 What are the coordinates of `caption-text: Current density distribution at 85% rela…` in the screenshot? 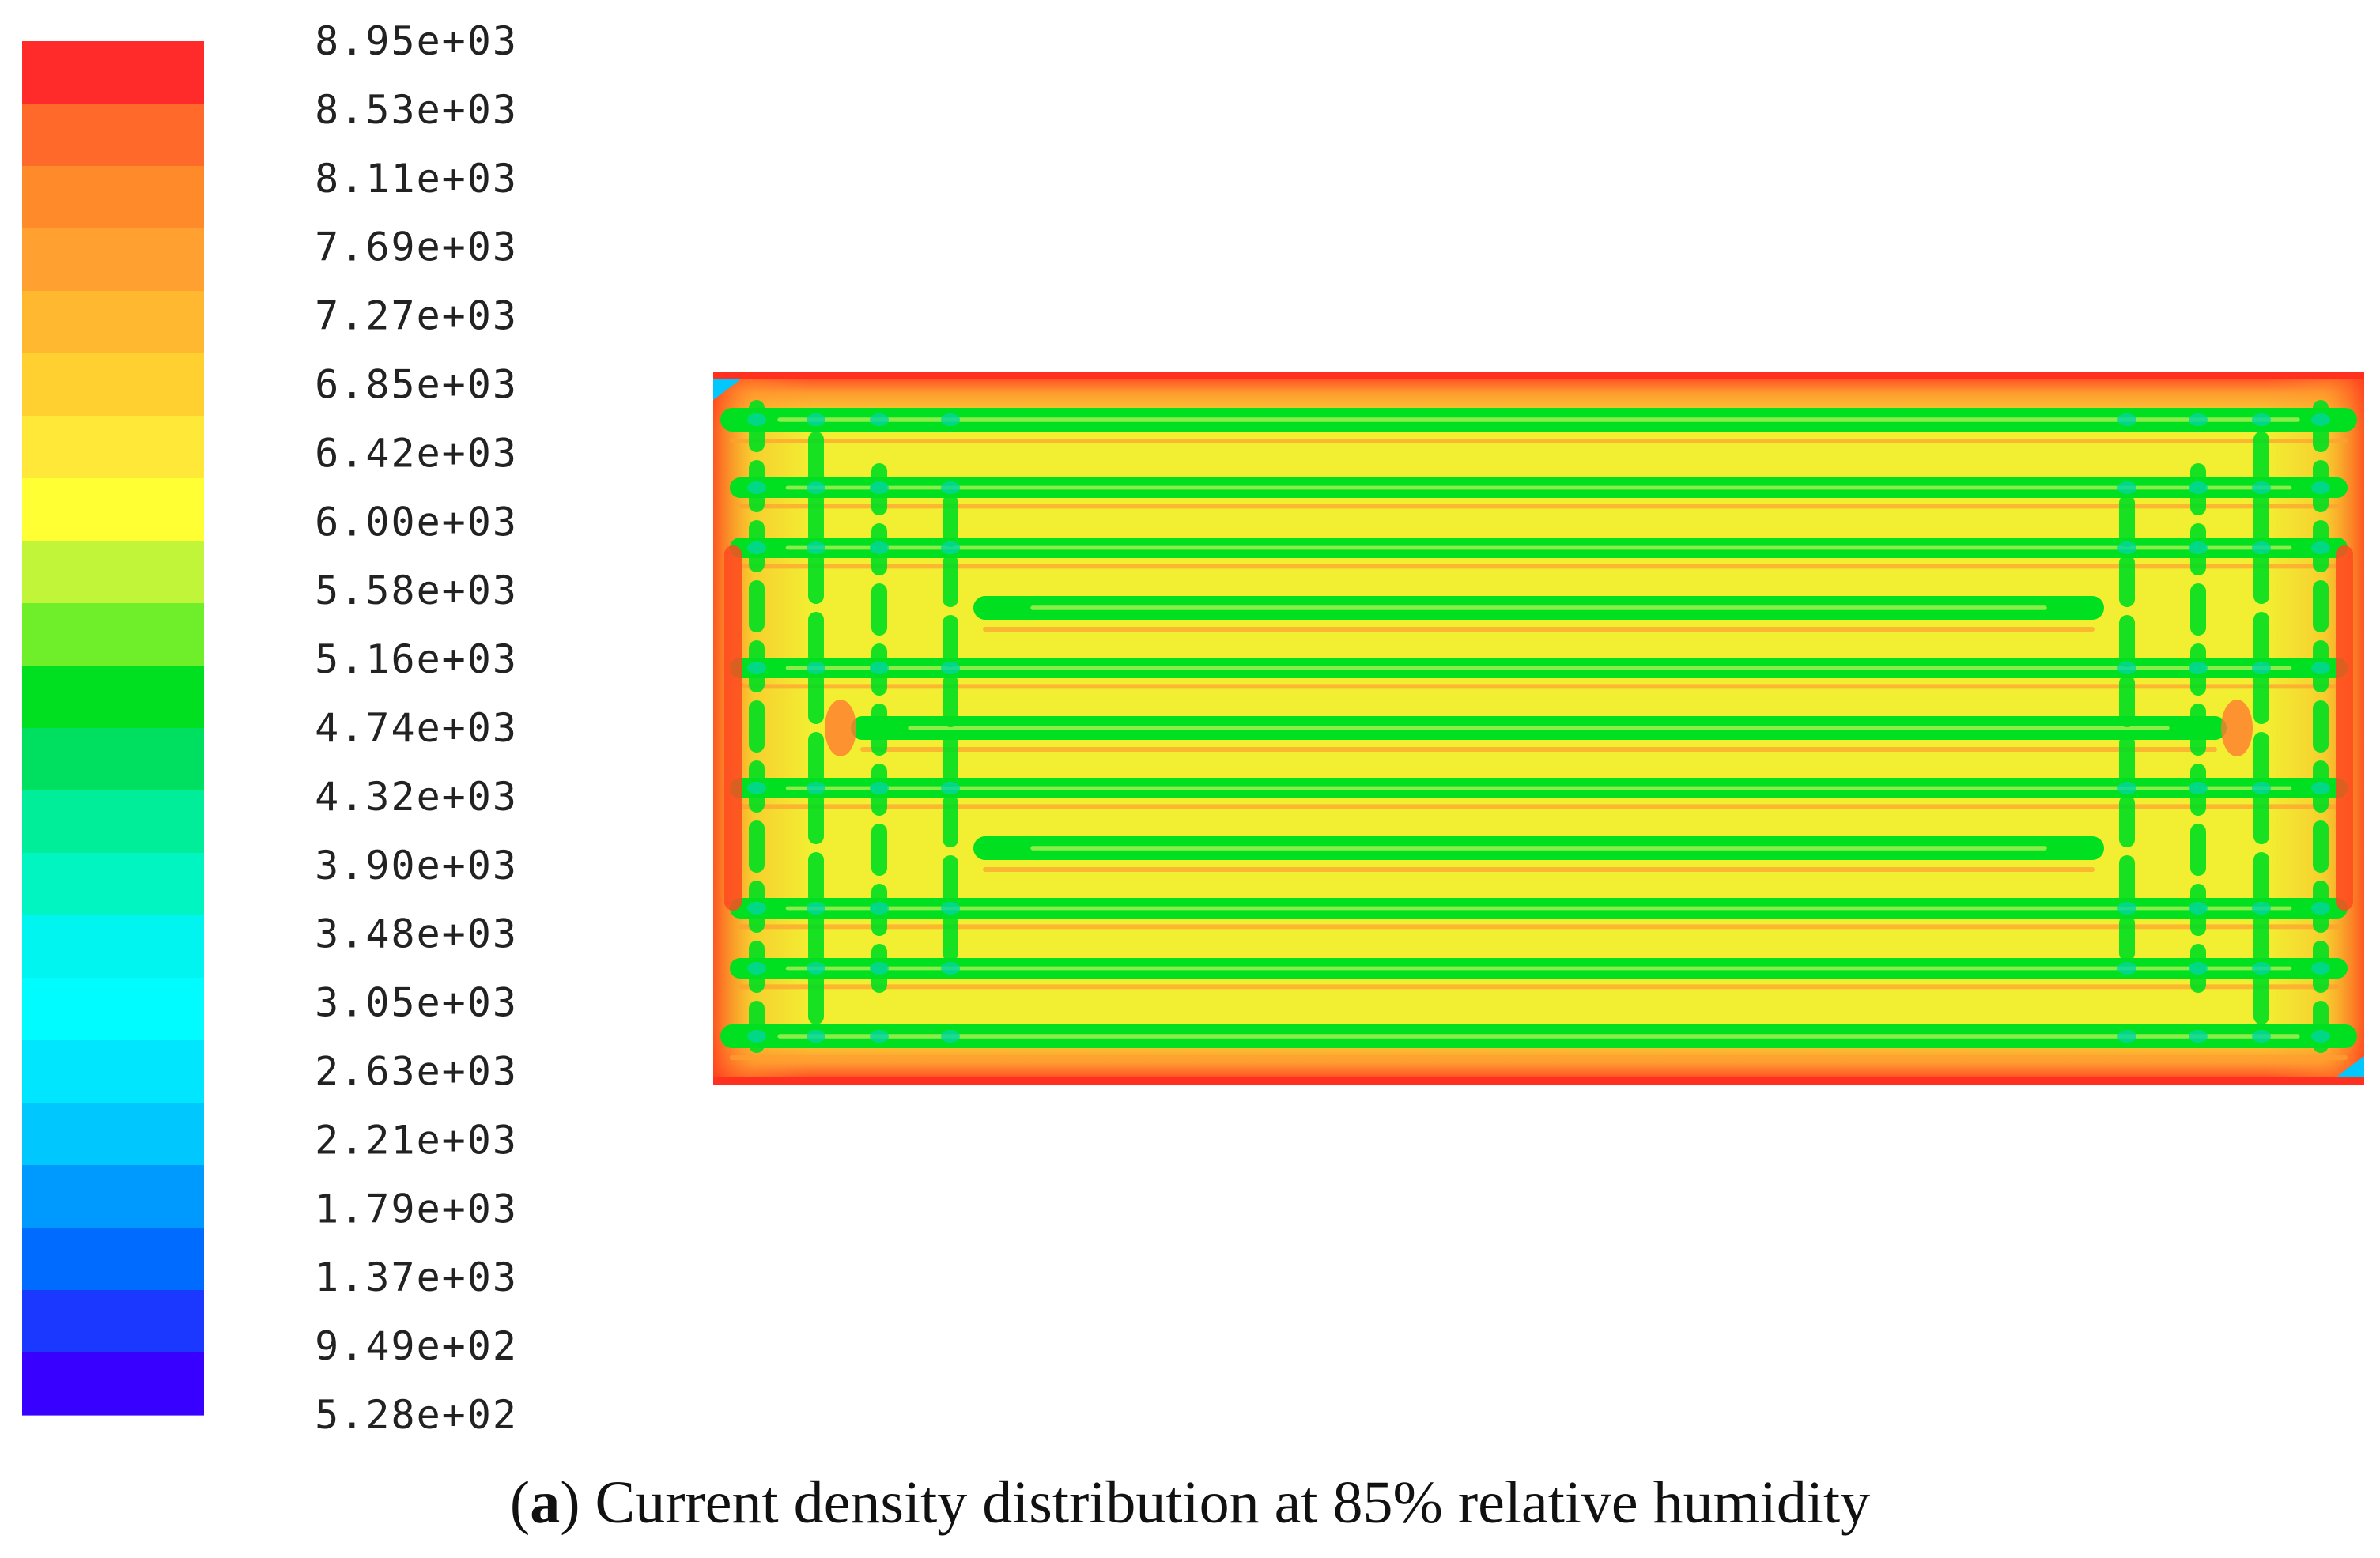 It's located at (1233, 1502).